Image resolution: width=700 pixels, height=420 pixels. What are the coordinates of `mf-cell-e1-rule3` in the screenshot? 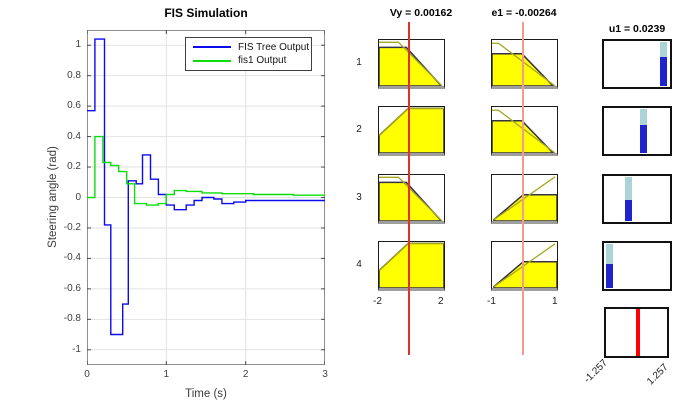 It's located at (524, 199).